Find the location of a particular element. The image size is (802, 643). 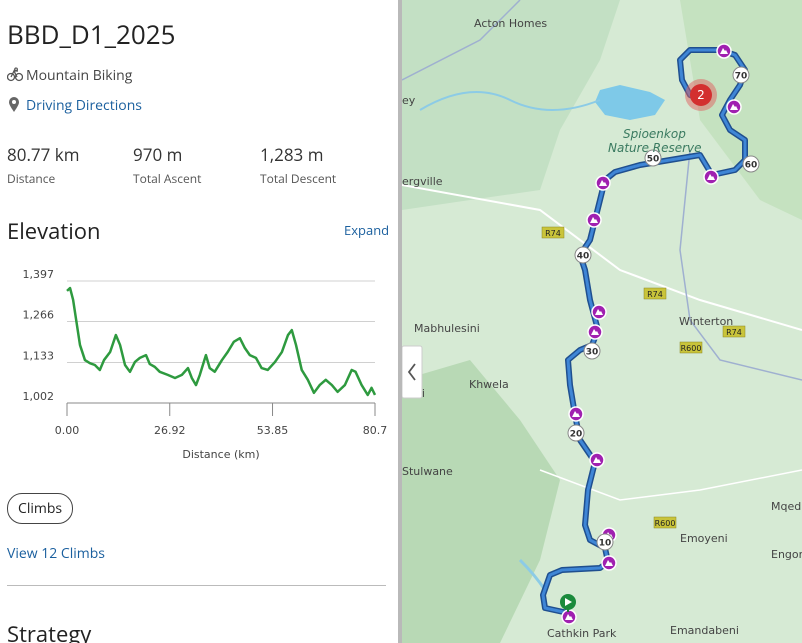

km-label: 70 is located at coordinates (741, 77).